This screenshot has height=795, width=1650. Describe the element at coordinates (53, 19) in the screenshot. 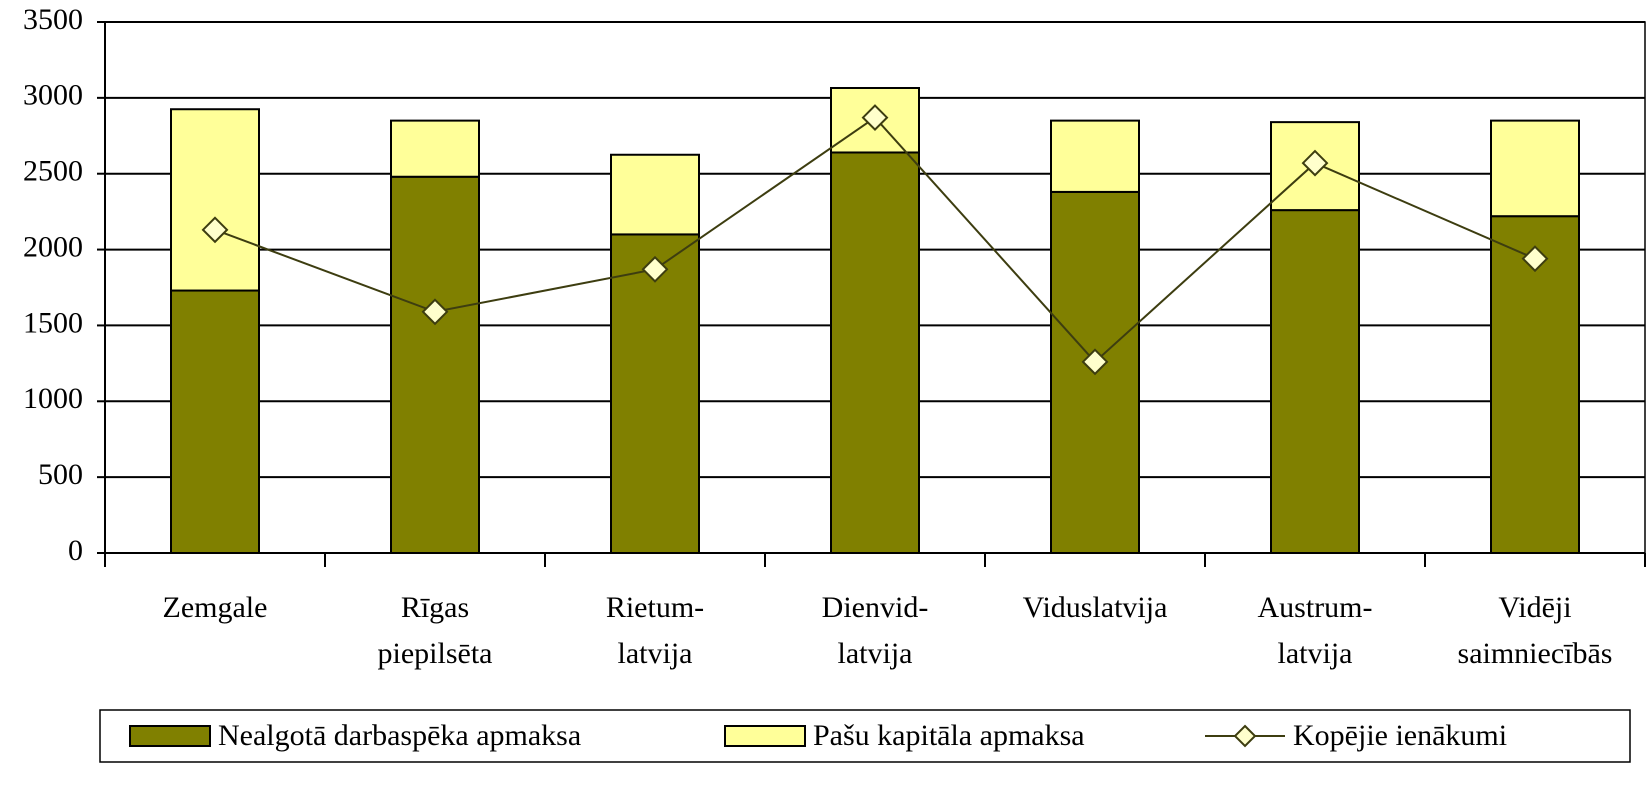

I see `y-tick-label: 3500` at that location.